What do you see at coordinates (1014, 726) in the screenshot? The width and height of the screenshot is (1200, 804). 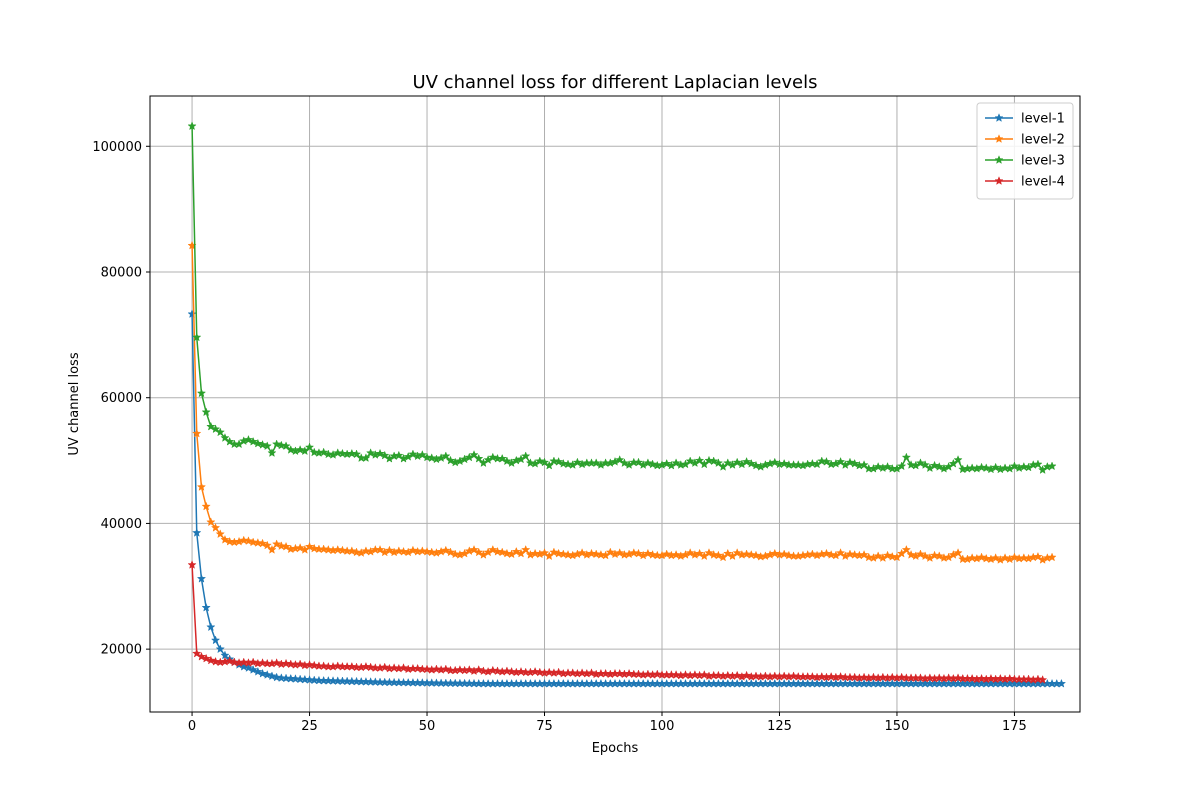 I see `x-tick-label: 175` at bounding box center [1014, 726].